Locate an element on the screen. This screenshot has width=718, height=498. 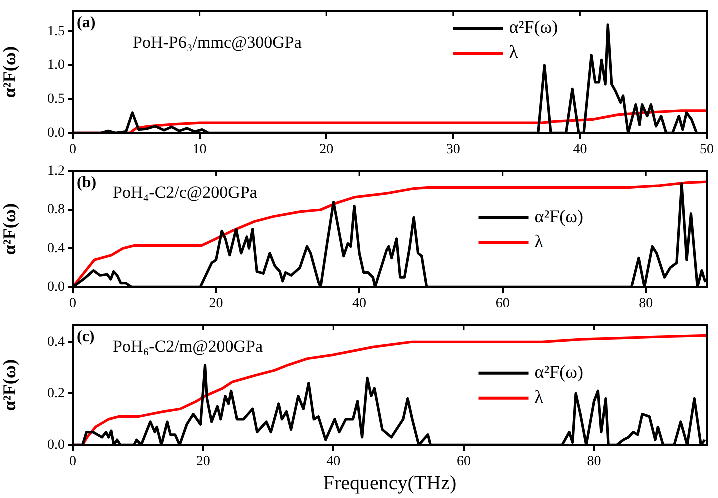
y-tick-label: 1.0 is located at coordinates (56, 66).